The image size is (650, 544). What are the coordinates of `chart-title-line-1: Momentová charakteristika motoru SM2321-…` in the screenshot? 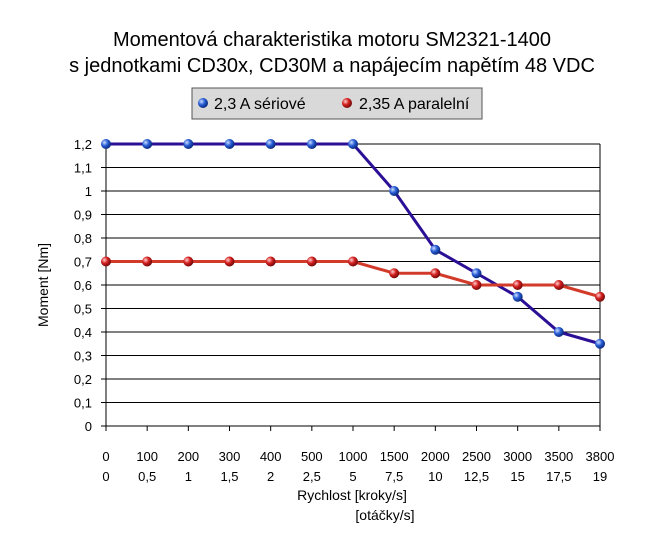 It's located at (332, 40).